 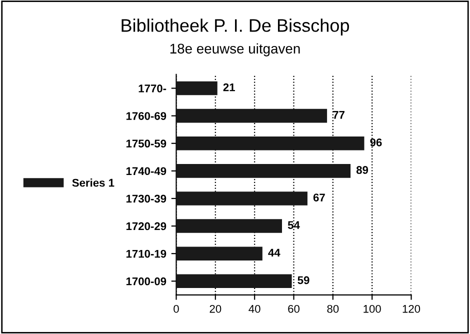 What do you see at coordinates (235, 49) in the screenshot?
I see `chart-subtitle: 18e eeuwse uitgaven` at bounding box center [235, 49].